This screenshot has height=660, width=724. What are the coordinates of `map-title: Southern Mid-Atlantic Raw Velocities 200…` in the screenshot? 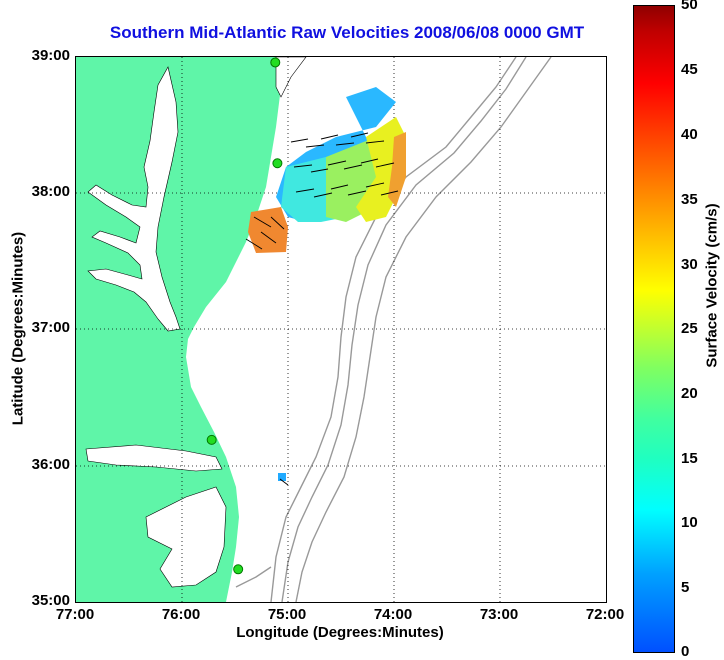 It's located at (347, 32).